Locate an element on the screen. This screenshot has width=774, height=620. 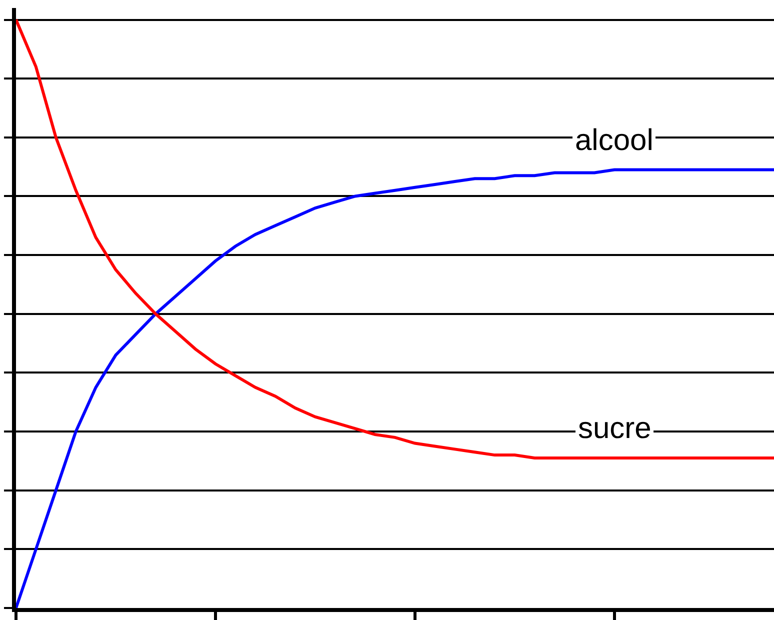
series-label: alcool is located at coordinates (614, 140).